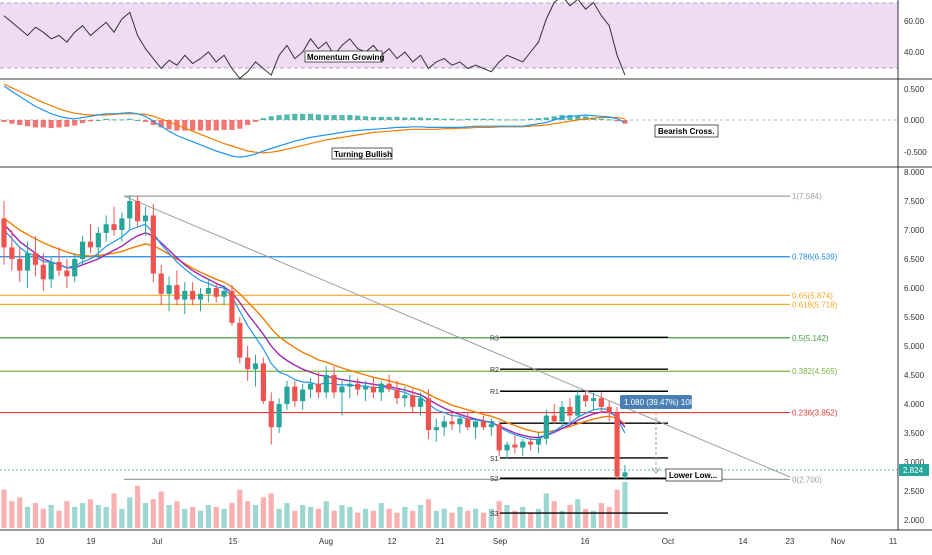 The width and height of the screenshot is (932, 555). What do you see at coordinates (914, 317) in the screenshot?
I see `price-tick-label: 5.500` at bounding box center [914, 317].